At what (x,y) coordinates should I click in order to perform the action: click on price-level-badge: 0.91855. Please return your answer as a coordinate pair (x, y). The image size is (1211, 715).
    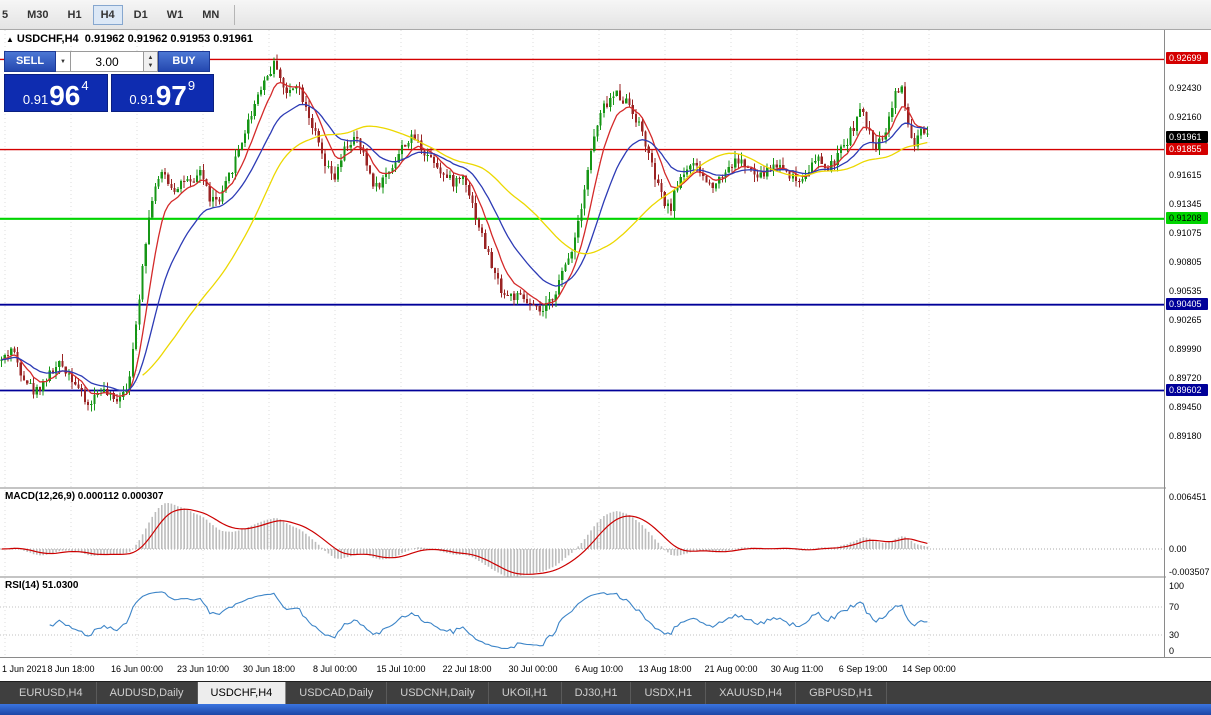
    Looking at the image, I should click on (1187, 148).